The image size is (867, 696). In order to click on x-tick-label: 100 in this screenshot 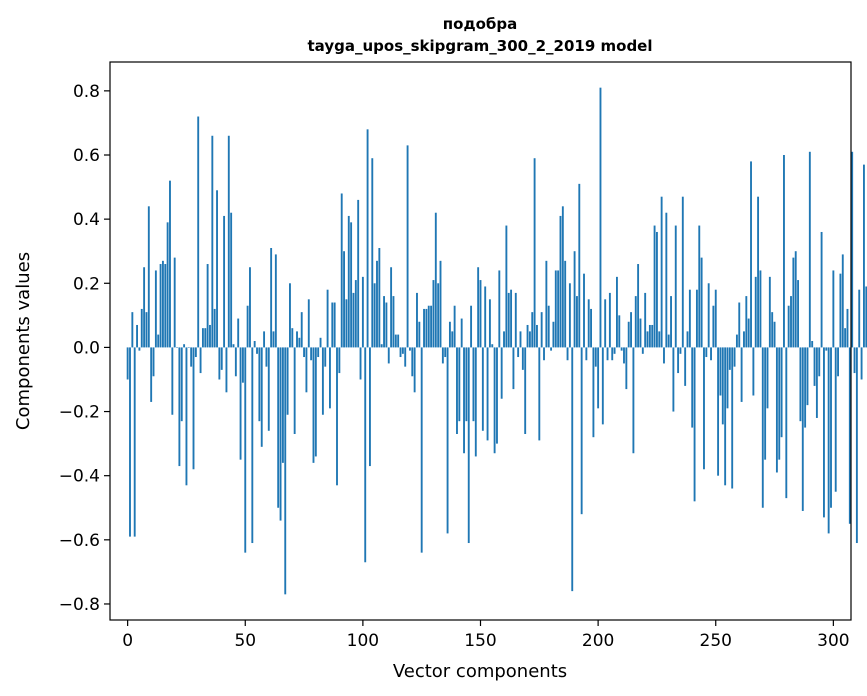, I will do `click(363, 641)`.